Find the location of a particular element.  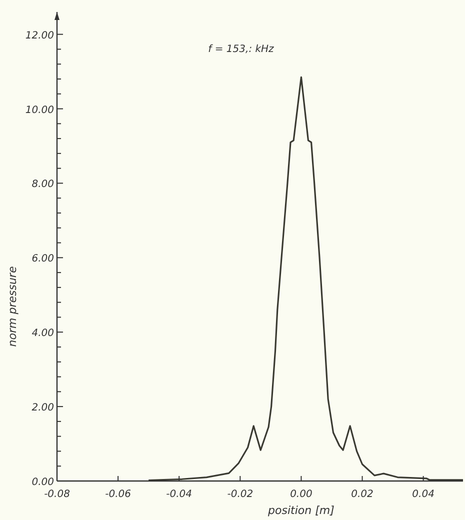

y-tick-label: 0.00 is located at coordinates (43, 482).